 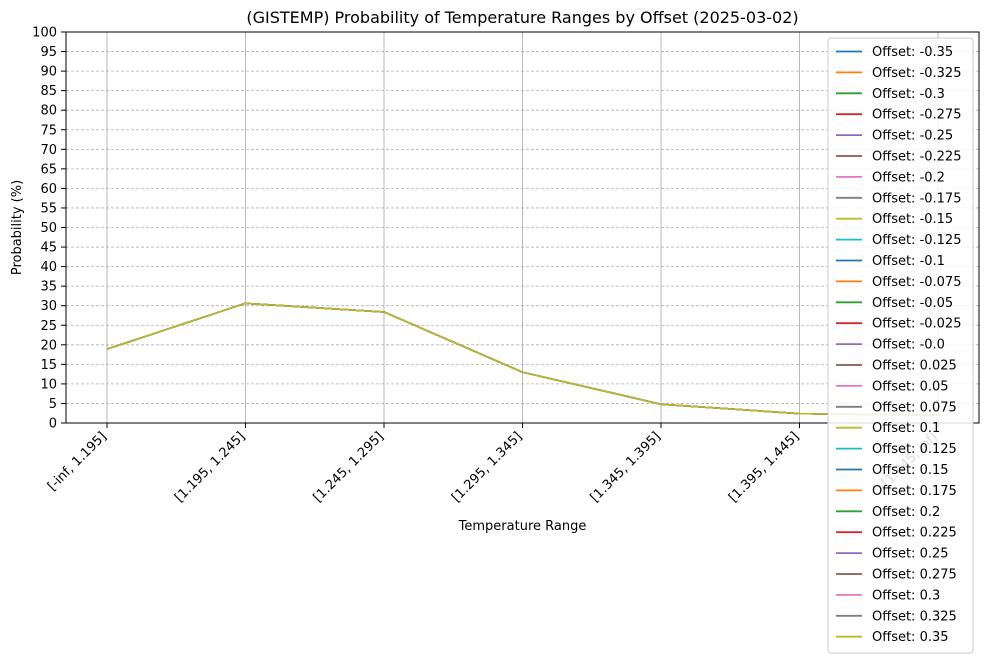 I want to click on legend-entry-label: Offset: 0.3, so click(x=906, y=595).